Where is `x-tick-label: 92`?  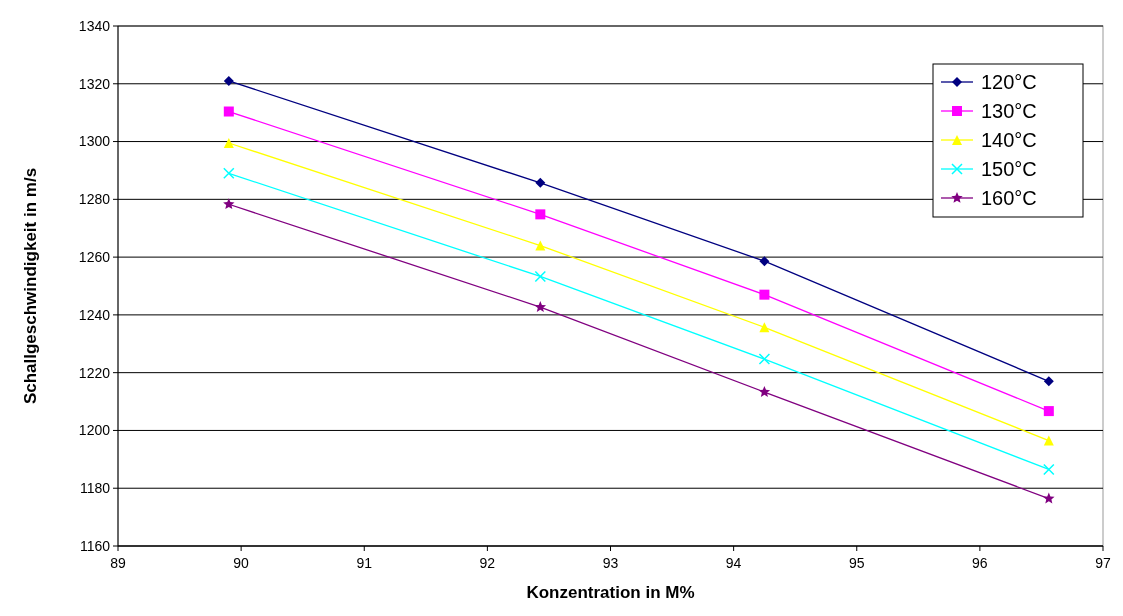
x-tick-label: 92 is located at coordinates (487, 563).